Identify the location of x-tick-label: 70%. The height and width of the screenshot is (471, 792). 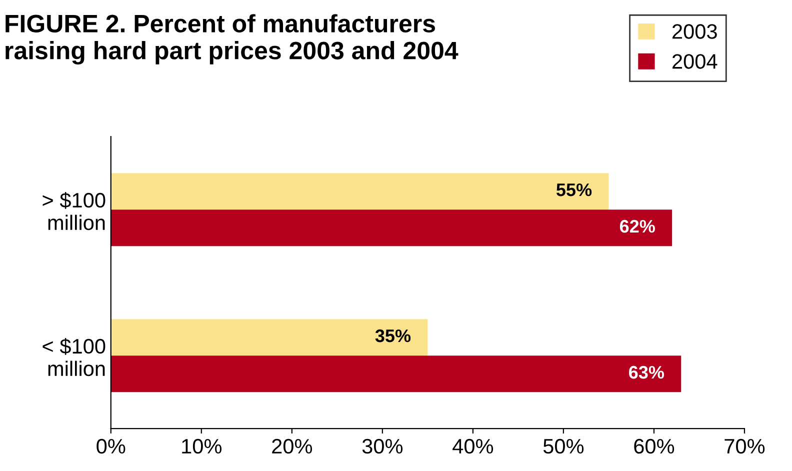
(744, 446).